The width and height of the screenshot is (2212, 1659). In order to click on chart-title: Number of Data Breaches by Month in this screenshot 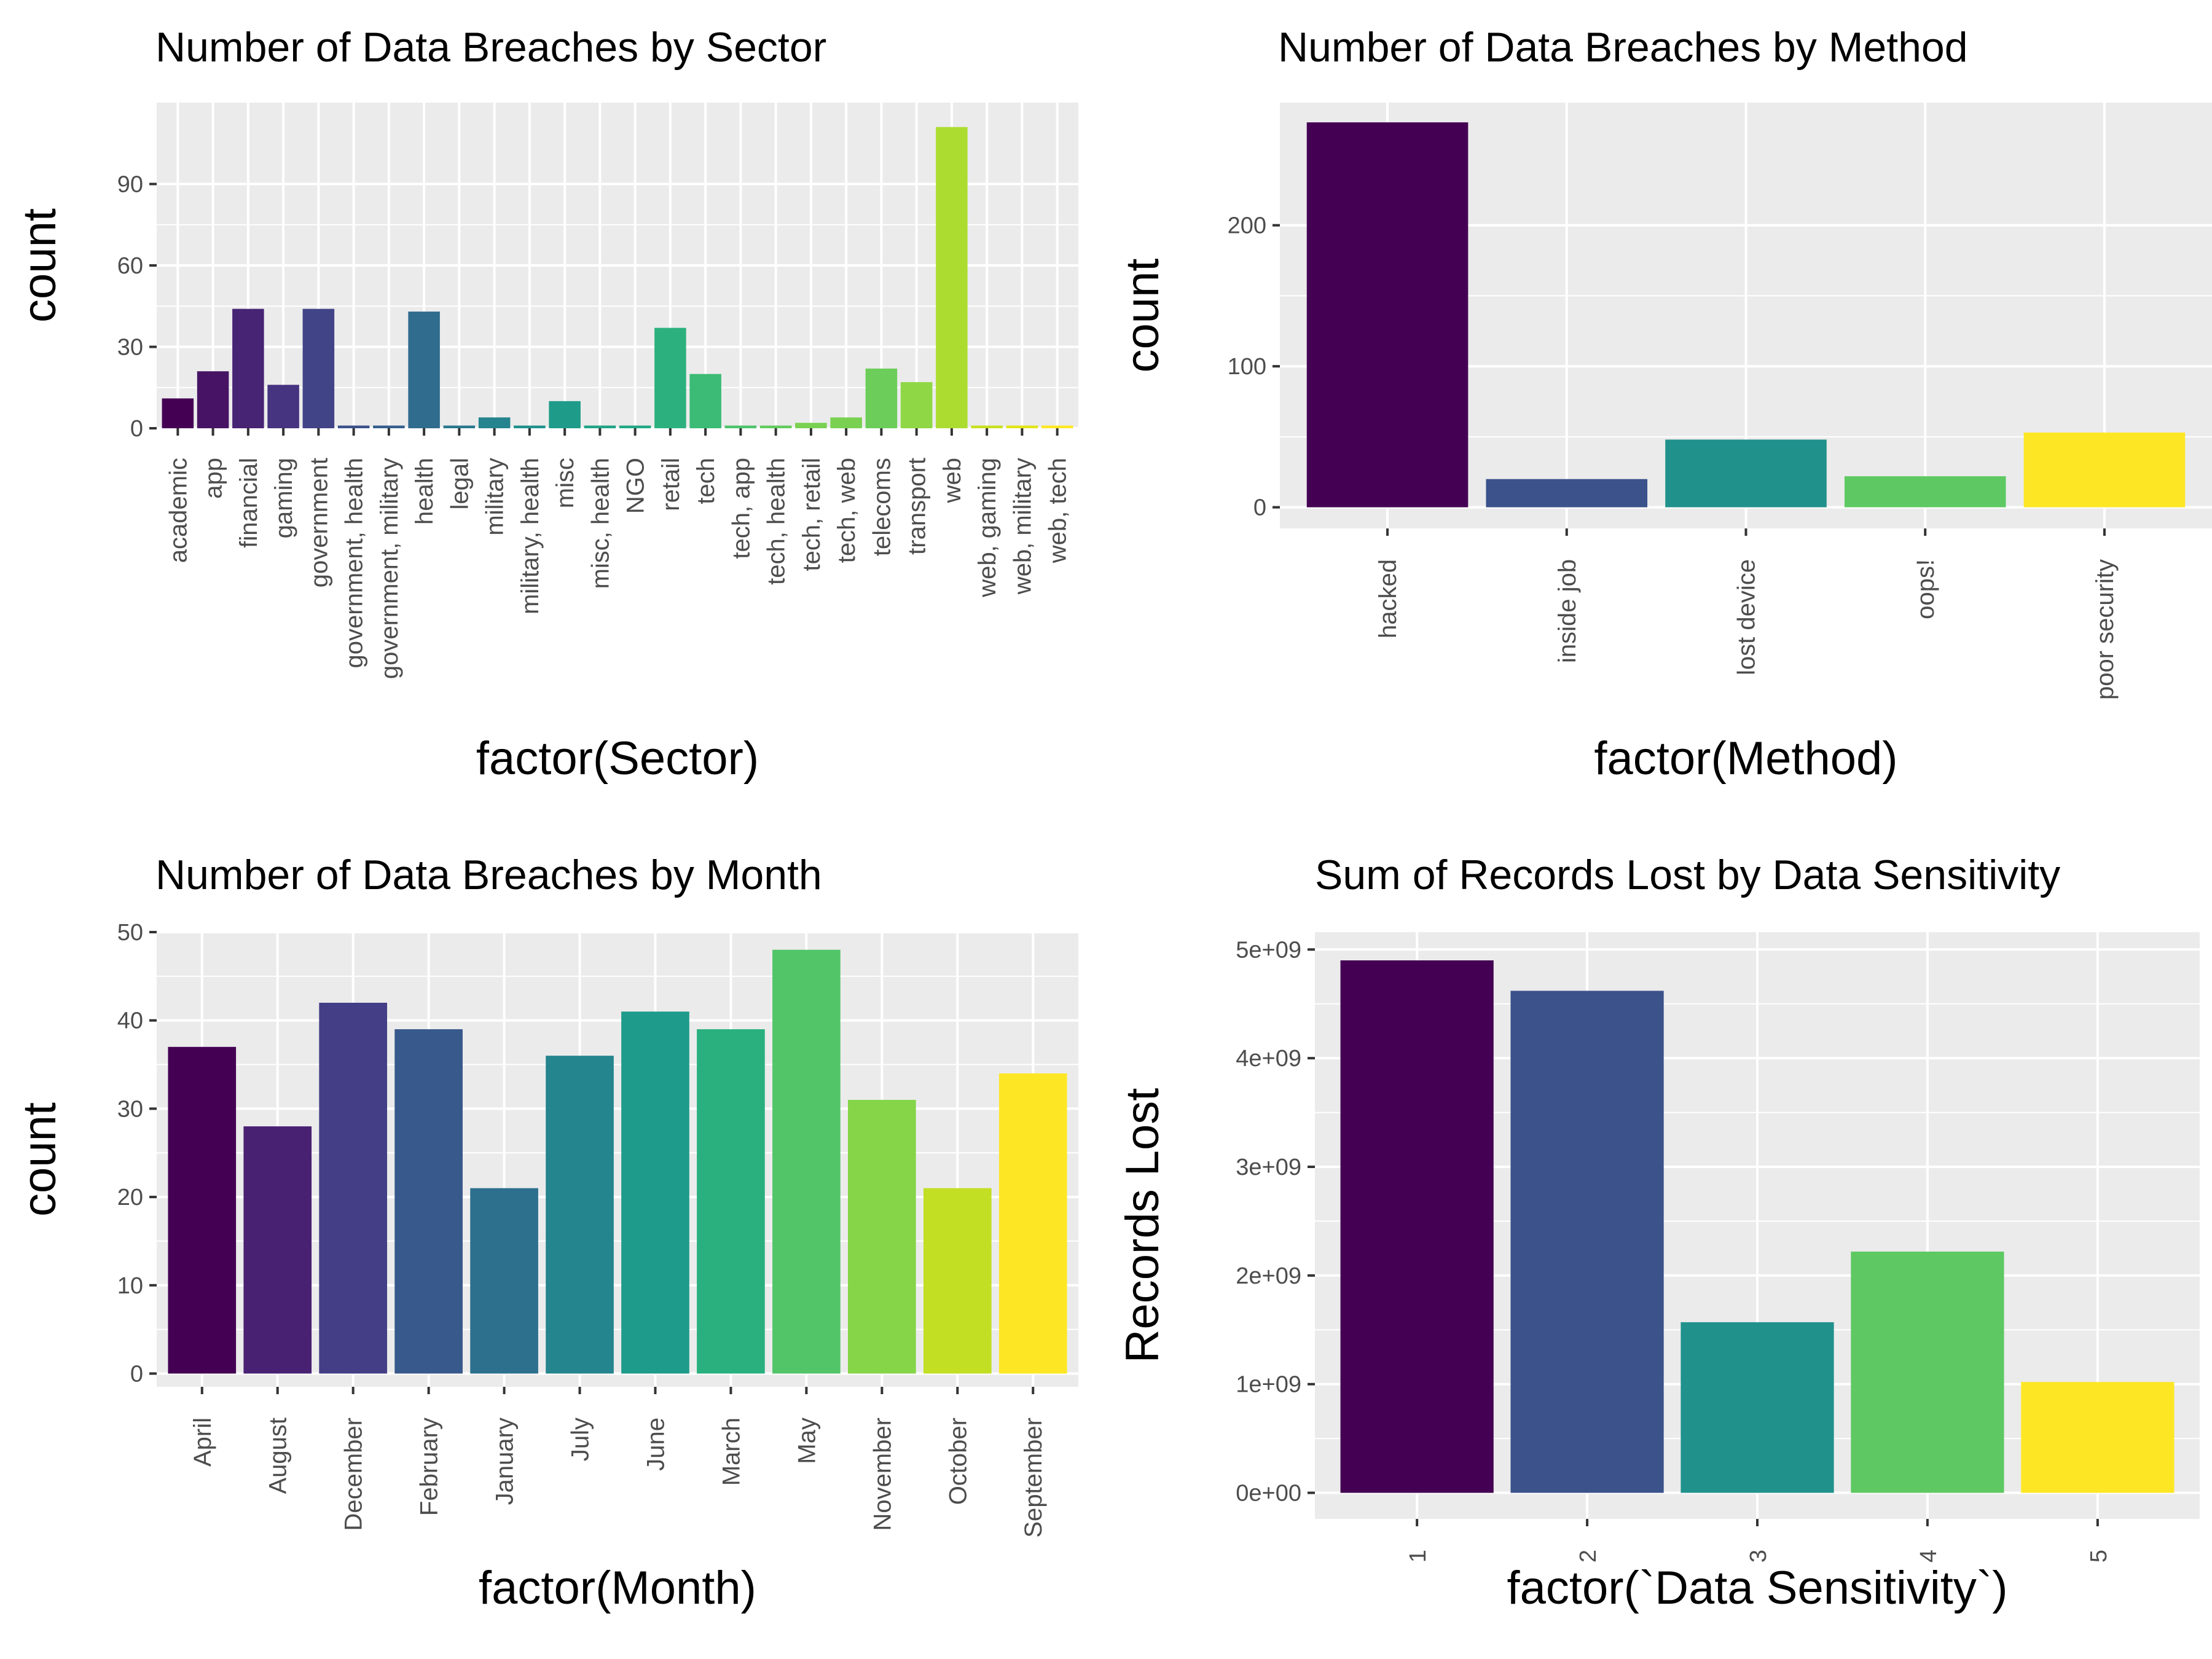, I will do `click(488, 875)`.